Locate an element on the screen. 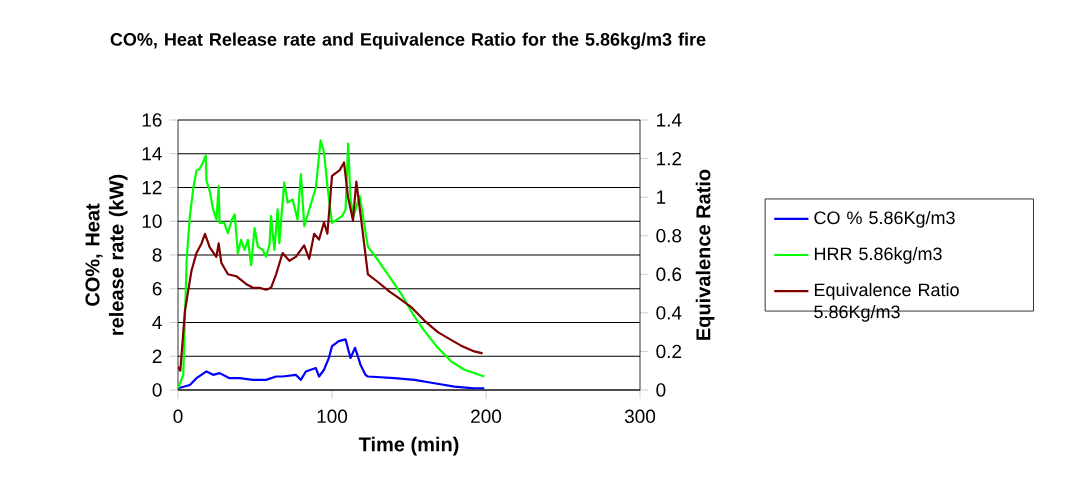 The image size is (1080, 477). x-axis-title: Time (min) is located at coordinates (408, 446).